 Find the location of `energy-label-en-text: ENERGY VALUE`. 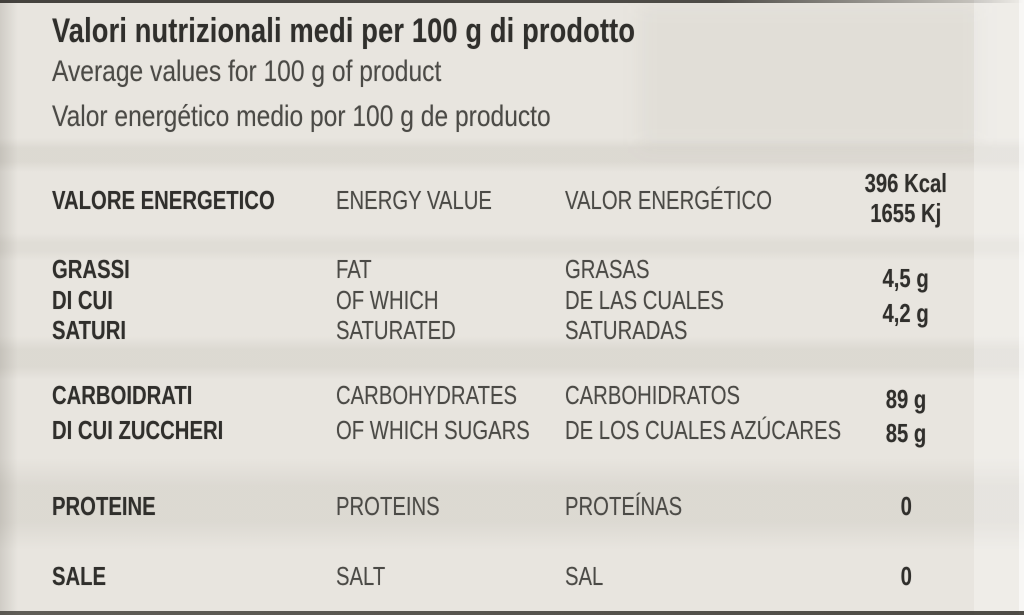

energy-label-en-text: ENERGY VALUE is located at coordinates (414, 200).